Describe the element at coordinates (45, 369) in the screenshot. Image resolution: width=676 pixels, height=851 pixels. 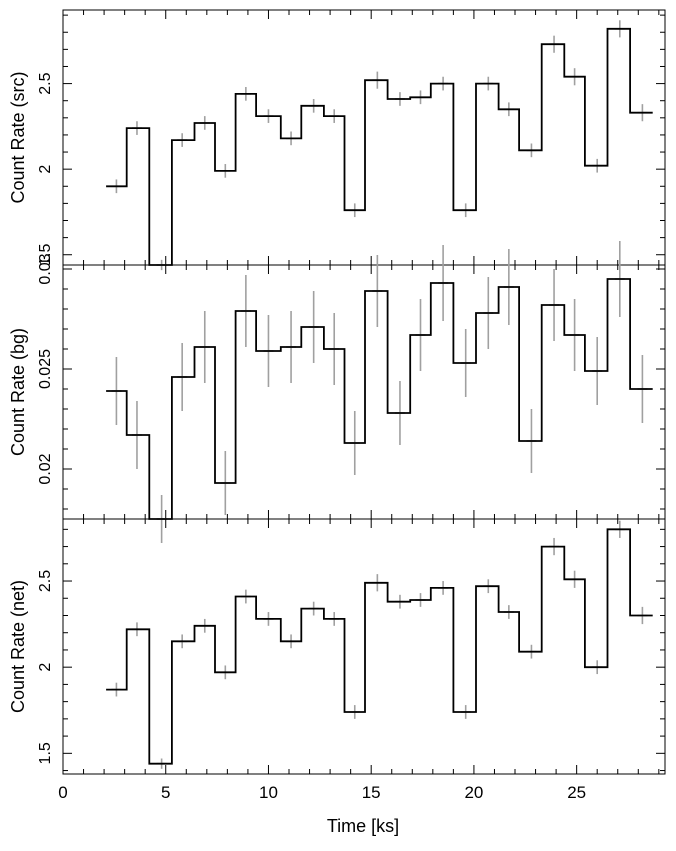
I see `y-tick-label: 0.025` at that location.